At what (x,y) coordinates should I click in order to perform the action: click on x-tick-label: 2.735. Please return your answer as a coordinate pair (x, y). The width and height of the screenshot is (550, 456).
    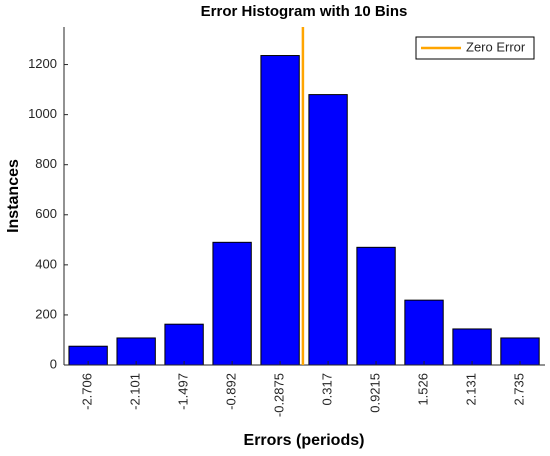
    Looking at the image, I should click on (518, 389).